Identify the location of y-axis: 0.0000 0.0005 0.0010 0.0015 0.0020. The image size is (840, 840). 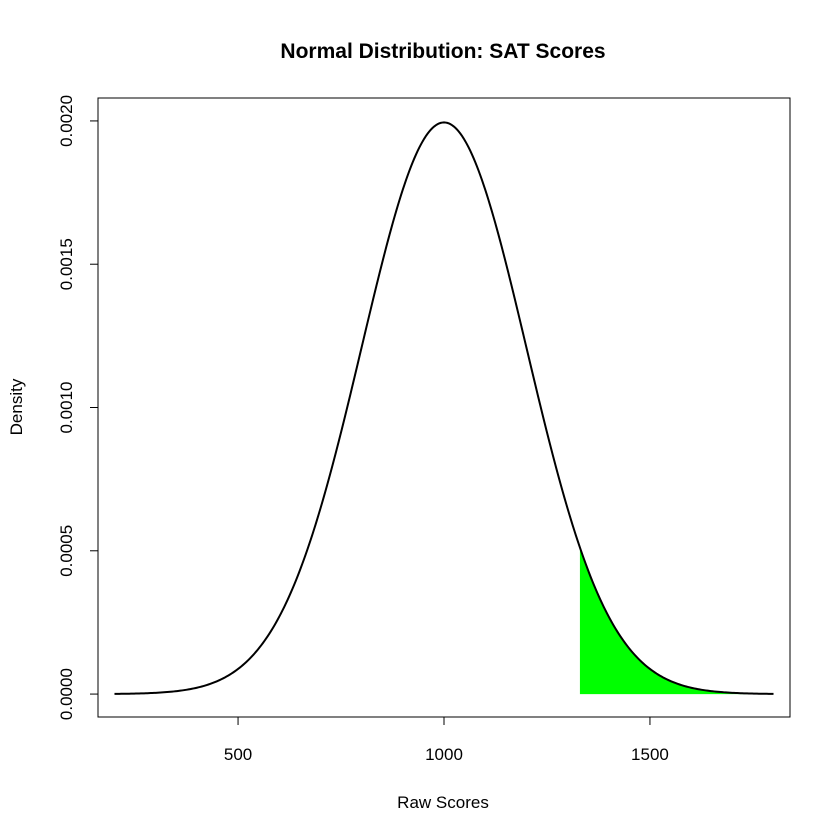
(78, 407).